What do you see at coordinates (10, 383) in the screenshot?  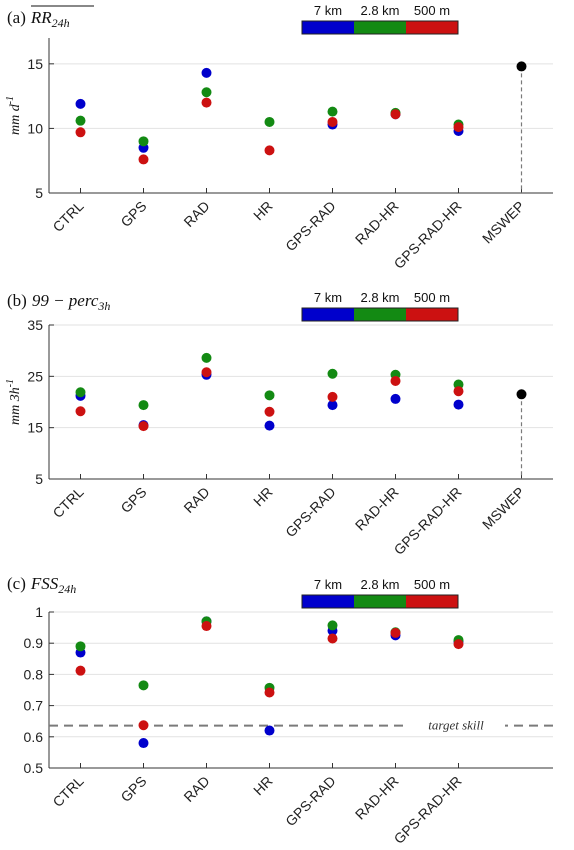 I see `y-axis-label-sup-b: -1` at bounding box center [10, 383].